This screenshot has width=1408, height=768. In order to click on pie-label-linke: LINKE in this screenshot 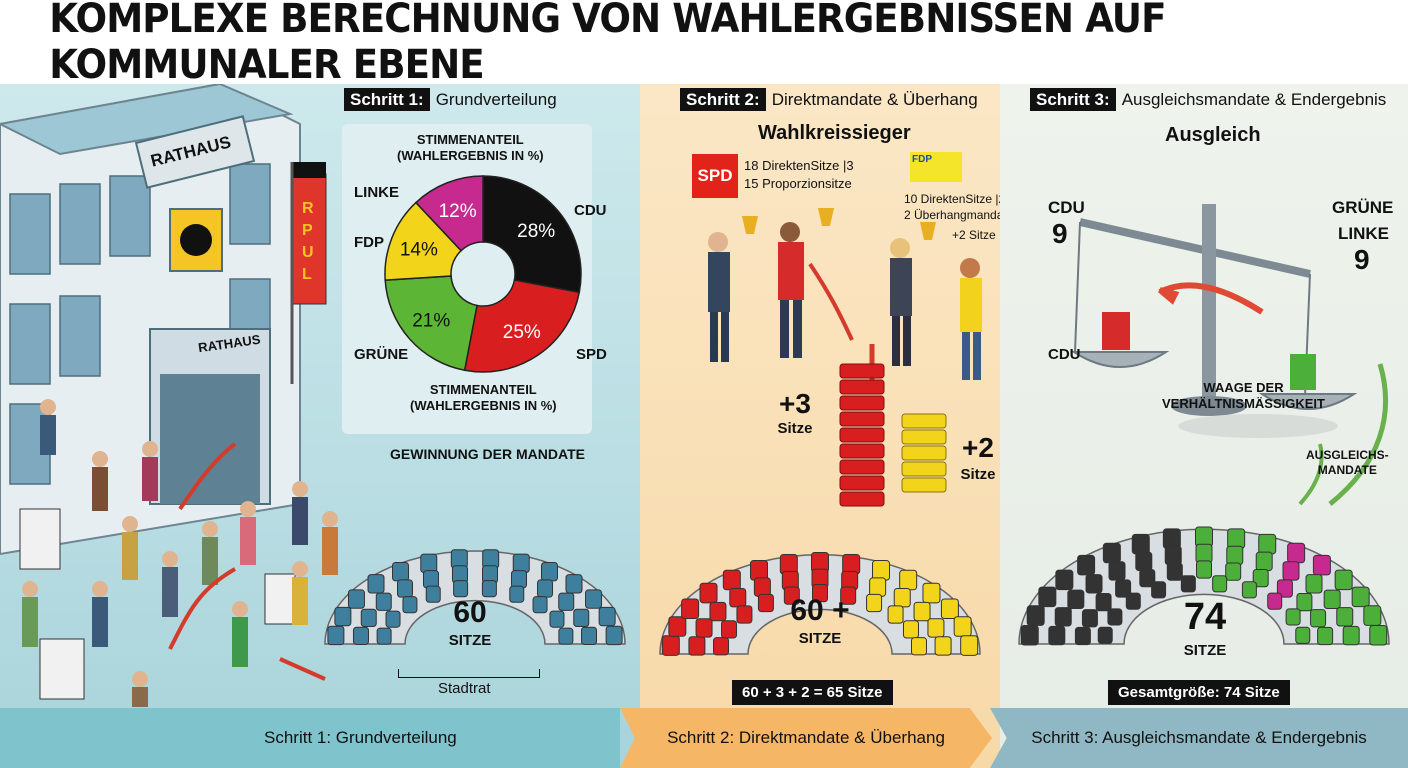, I will do `click(376, 192)`.